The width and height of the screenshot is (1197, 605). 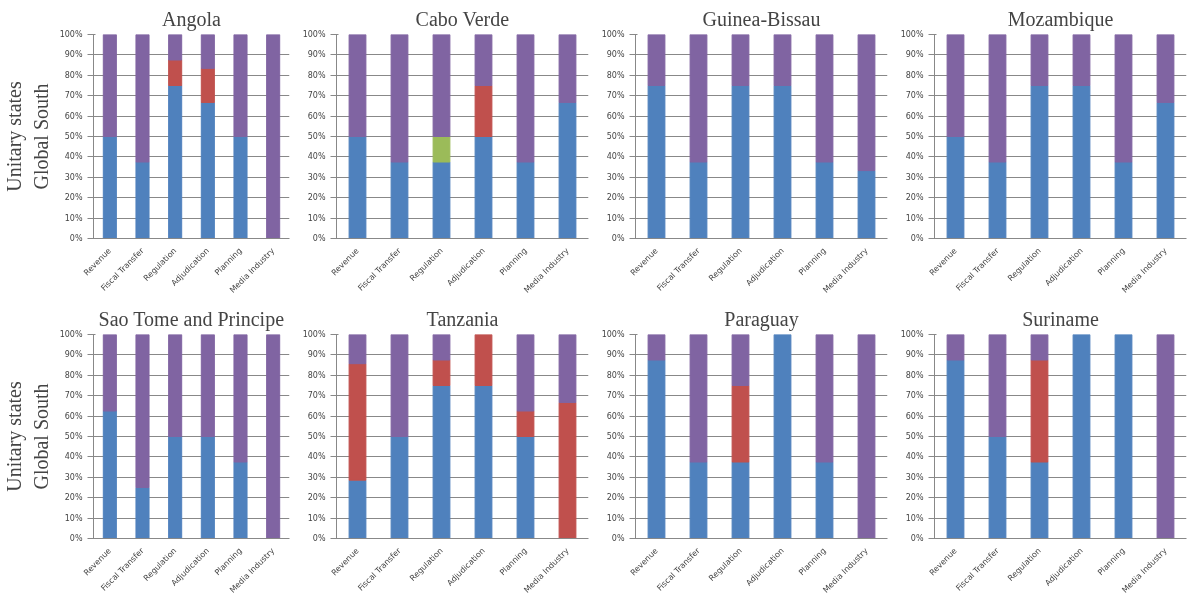 I want to click on chart-title: Paraguay, so click(x=761, y=319).